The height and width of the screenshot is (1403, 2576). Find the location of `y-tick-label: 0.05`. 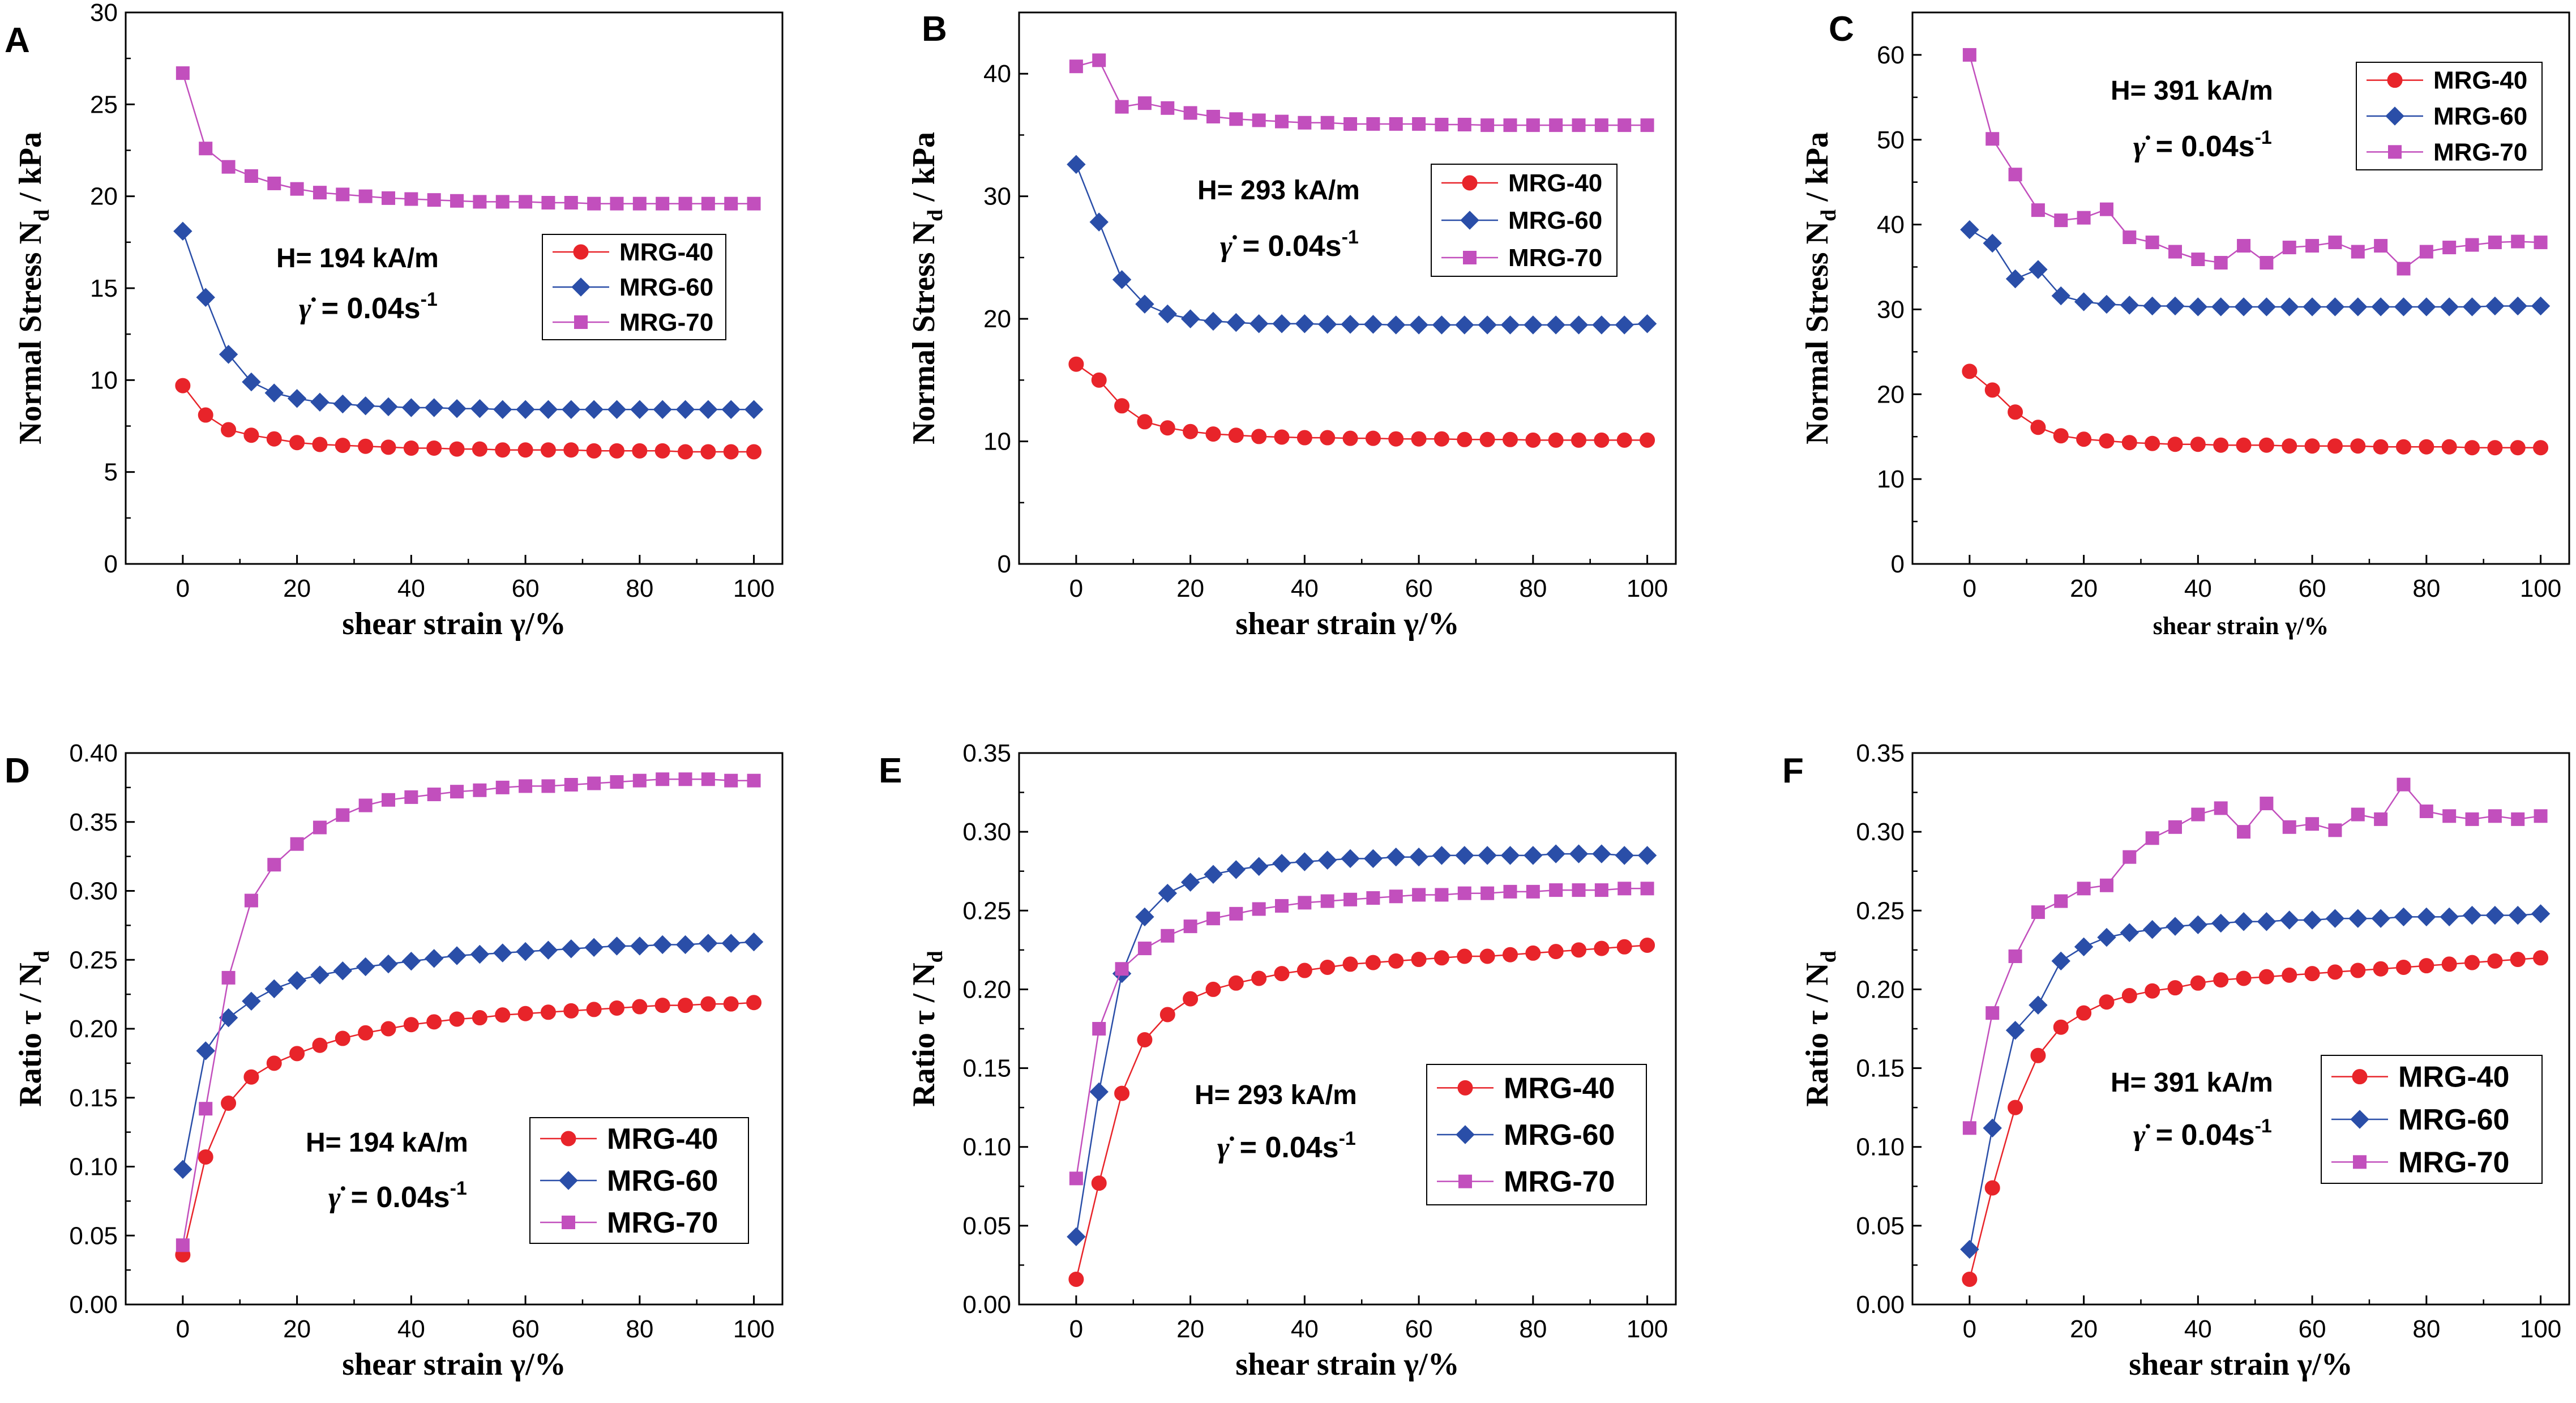

y-tick-label: 0.05 is located at coordinates (1880, 1226).